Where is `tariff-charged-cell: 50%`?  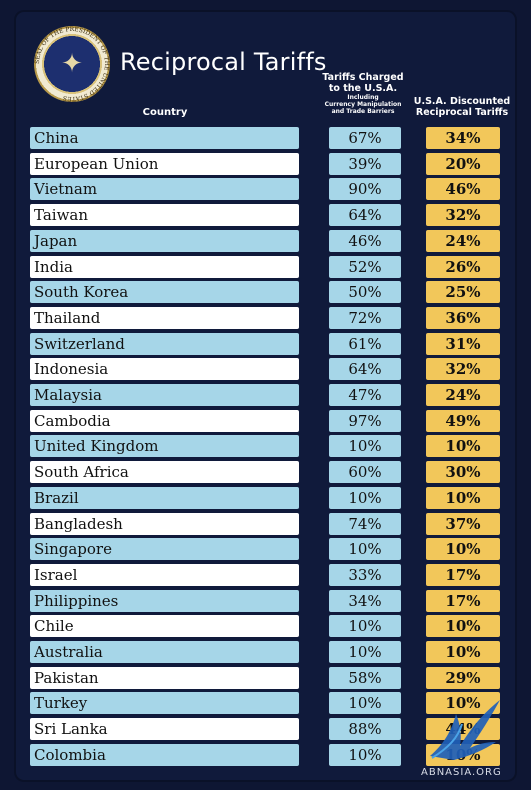 tariff-charged-cell: 50% is located at coordinates (365, 292).